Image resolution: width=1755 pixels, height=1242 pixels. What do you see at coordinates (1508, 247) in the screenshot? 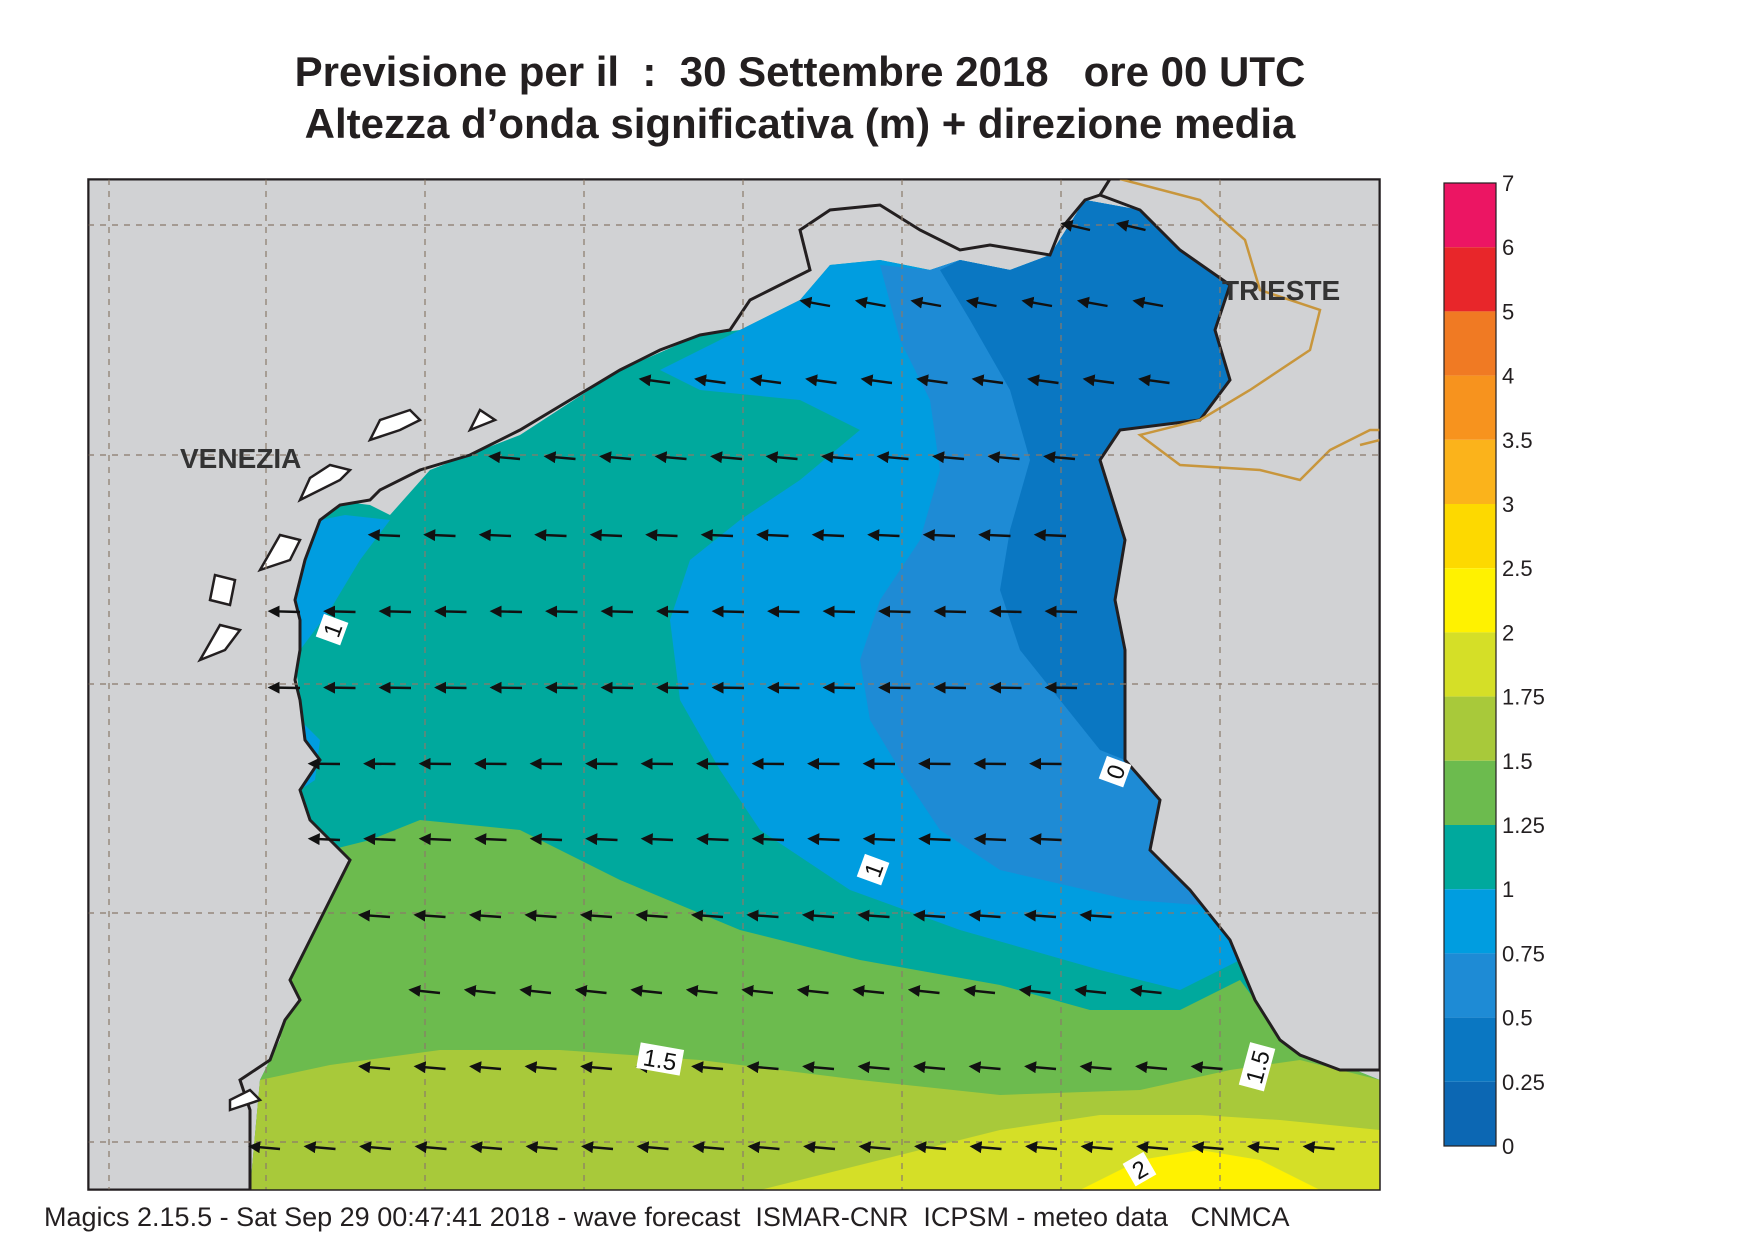
I see `colorbar-tick-label: 6` at bounding box center [1508, 247].